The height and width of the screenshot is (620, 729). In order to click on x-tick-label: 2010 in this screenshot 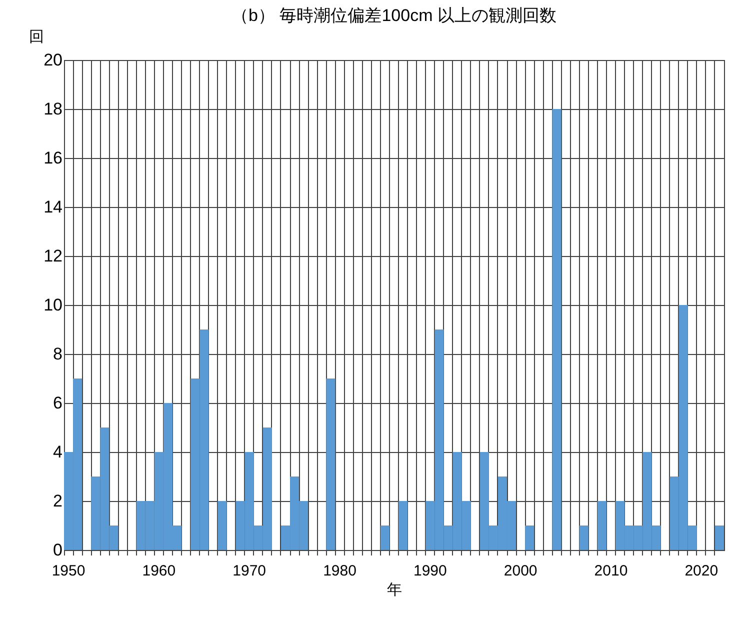, I will do `click(611, 571)`.